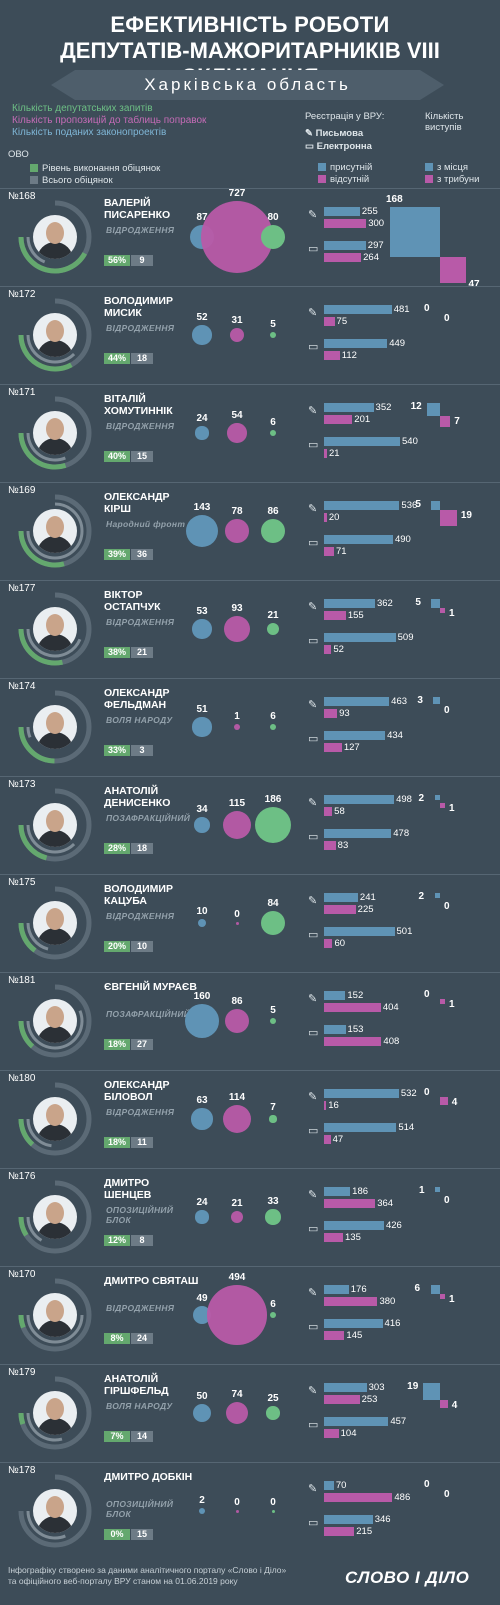 The image size is (500, 1605). I want to click on promise-total-swatch, so click(34, 180).